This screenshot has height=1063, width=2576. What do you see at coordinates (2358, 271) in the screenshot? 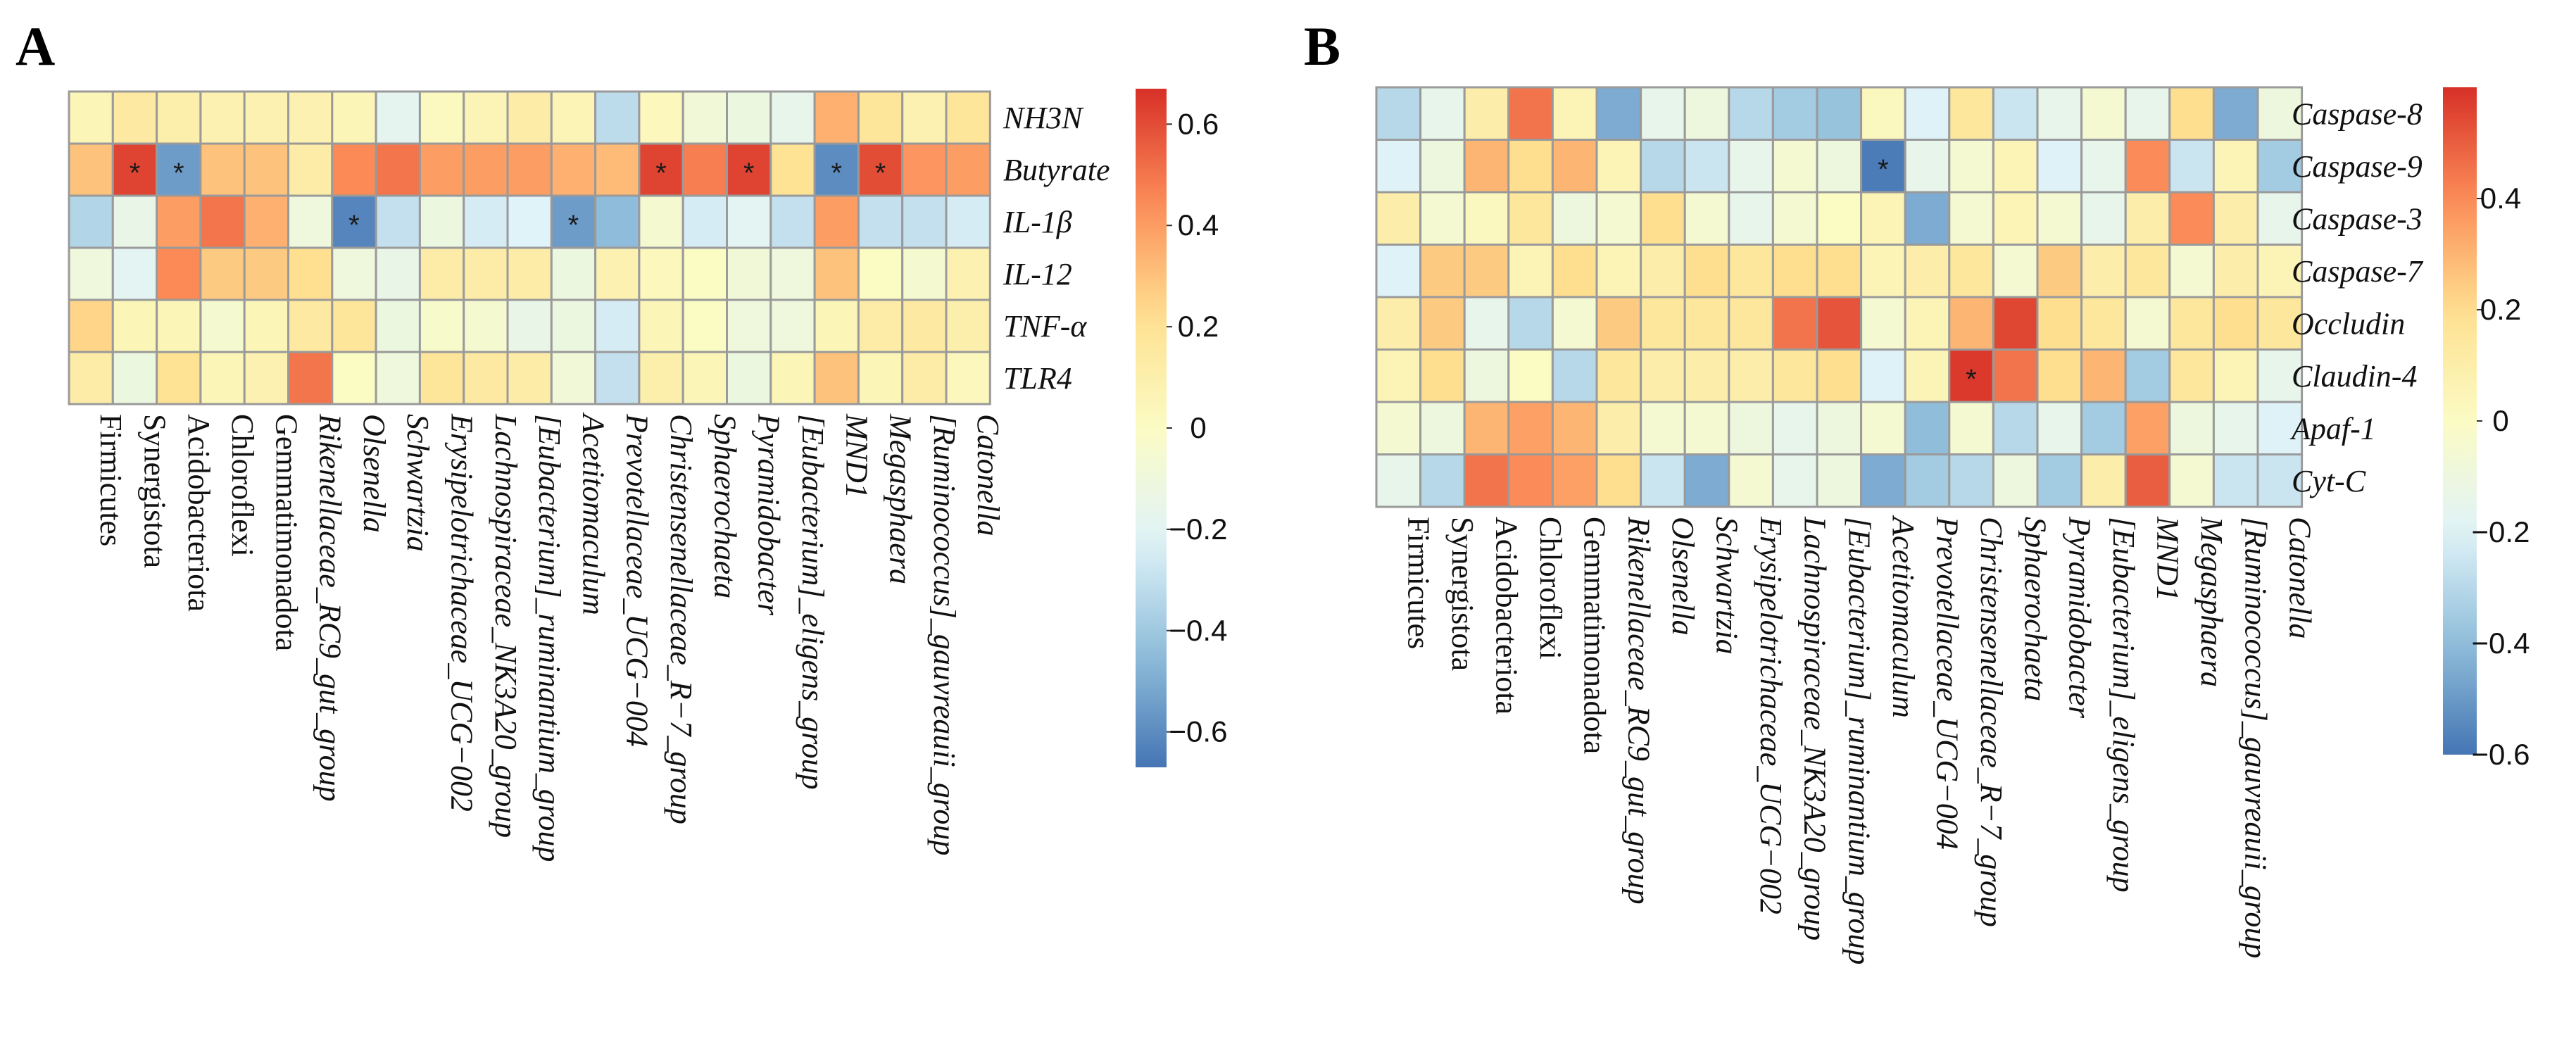
I see `row-label: Caspase-7` at bounding box center [2358, 271].